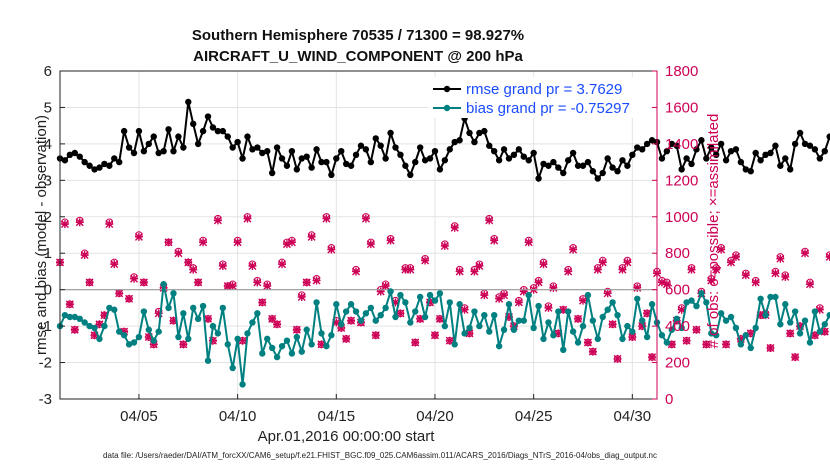 The width and height of the screenshot is (830, 470). What do you see at coordinates (48, 217) in the screenshot?
I see `y-tick-label: 2` at bounding box center [48, 217].